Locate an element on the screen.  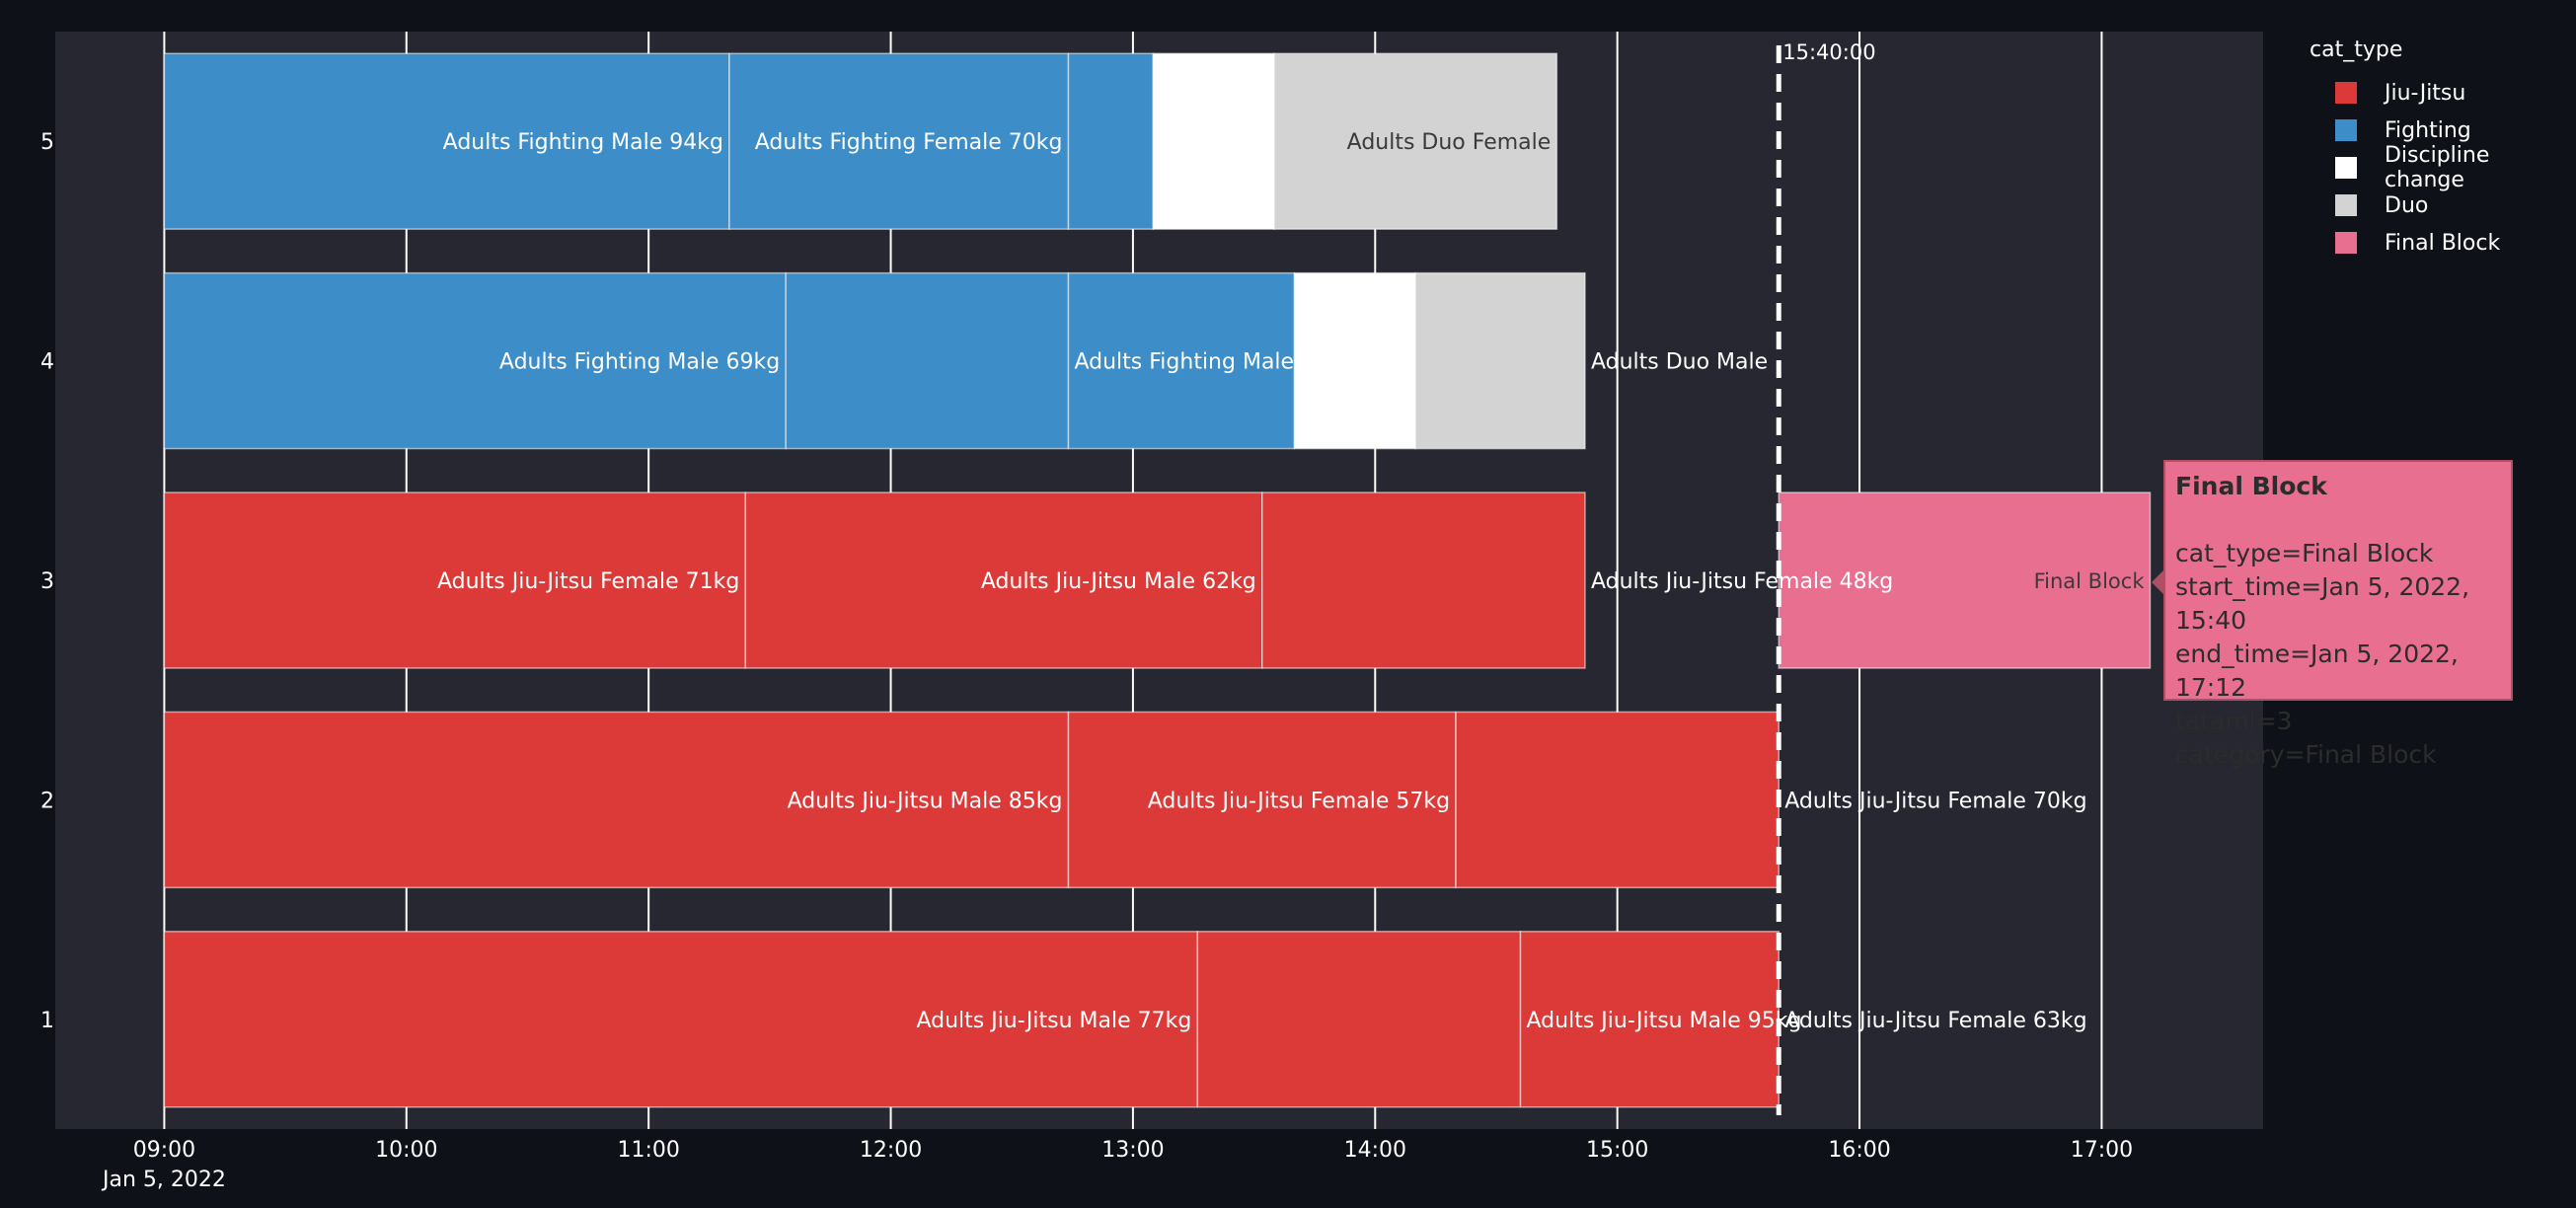
x-tick-label: 13:00 is located at coordinates (1132, 1151).